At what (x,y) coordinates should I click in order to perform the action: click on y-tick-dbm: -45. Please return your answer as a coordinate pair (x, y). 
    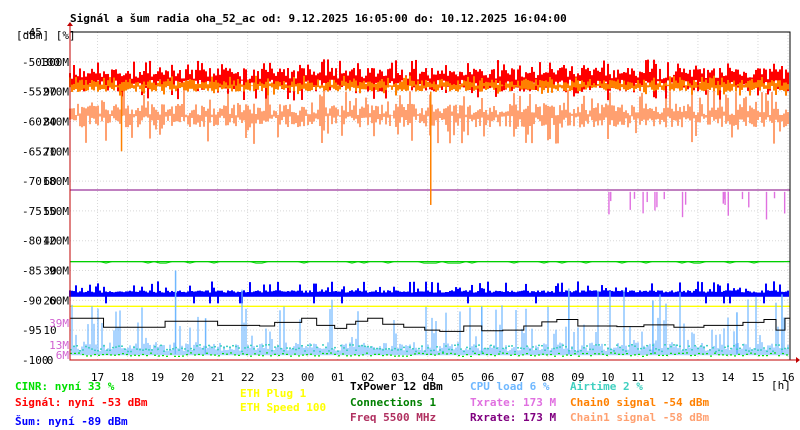
    Looking at the image, I should click on (32, 32).